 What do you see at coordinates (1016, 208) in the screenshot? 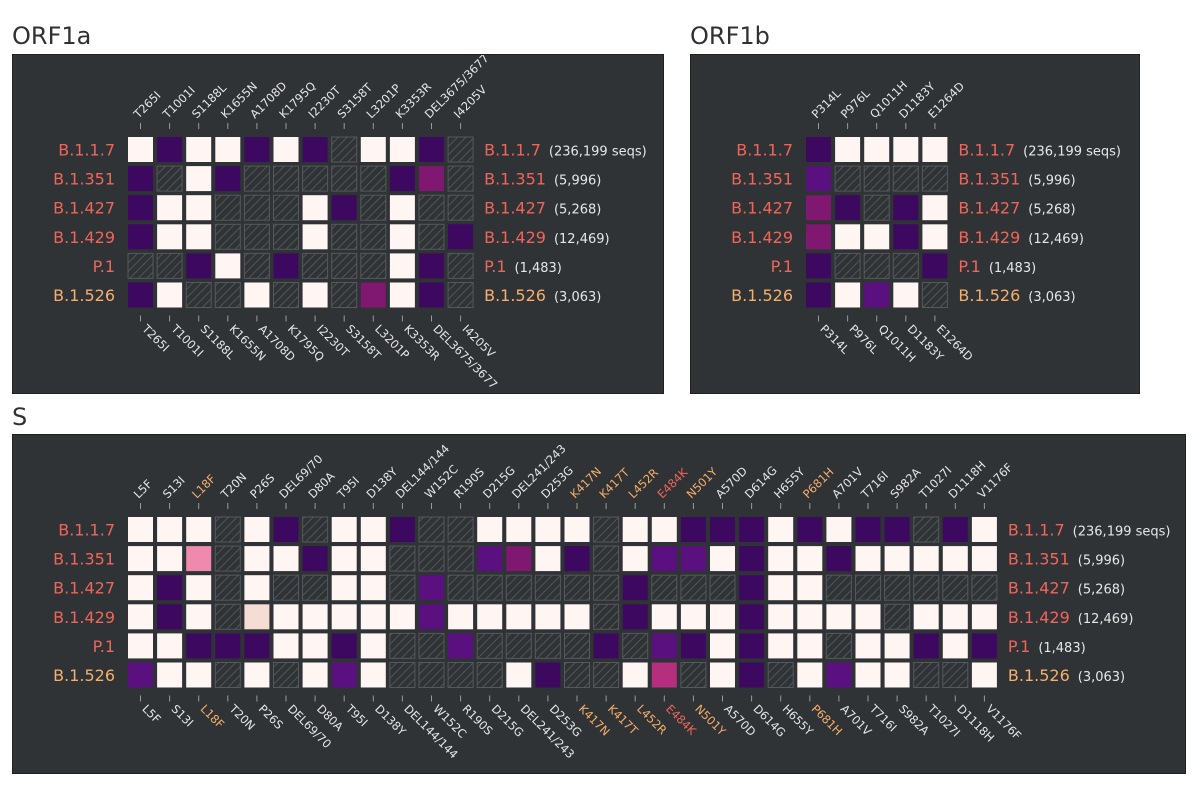
I see `row-label-right: B.1.427 (5,268)` at bounding box center [1016, 208].